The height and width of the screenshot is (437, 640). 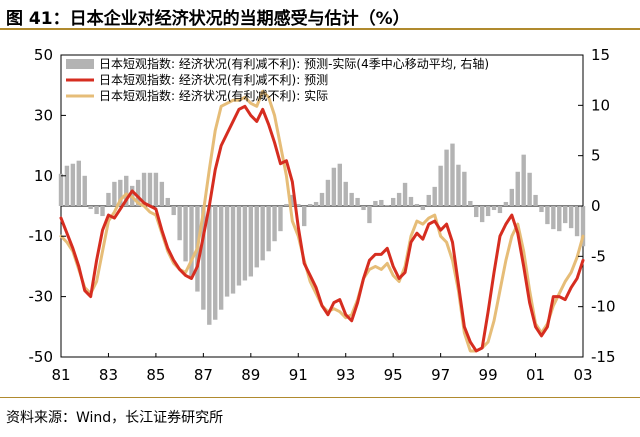 What do you see at coordinates (298, 375) in the screenshot?
I see `x-tick-label: 91` at bounding box center [298, 375].